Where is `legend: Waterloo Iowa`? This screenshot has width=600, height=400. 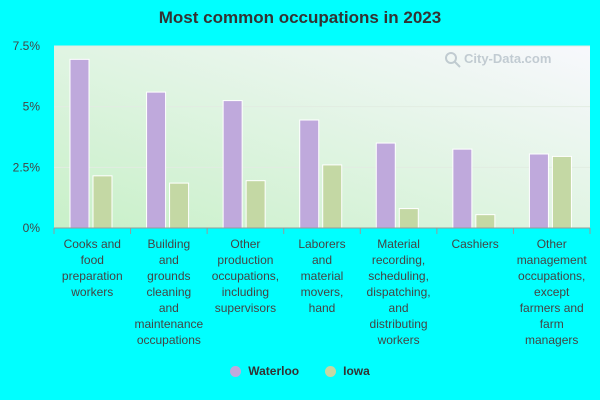
legend: Waterloo Iowa is located at coordinates (300, 371).